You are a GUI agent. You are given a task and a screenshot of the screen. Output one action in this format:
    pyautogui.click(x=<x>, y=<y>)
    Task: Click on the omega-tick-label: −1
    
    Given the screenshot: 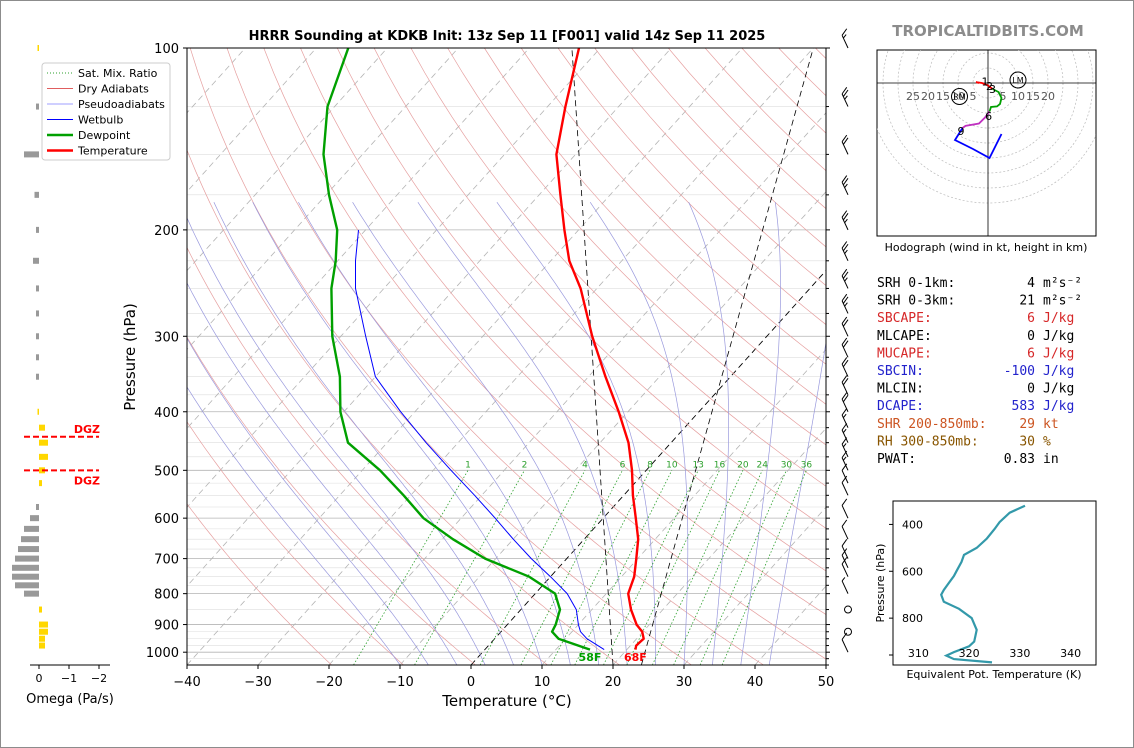 What is the action you would take?
    pyautogui.click(x=69, y=678)
    